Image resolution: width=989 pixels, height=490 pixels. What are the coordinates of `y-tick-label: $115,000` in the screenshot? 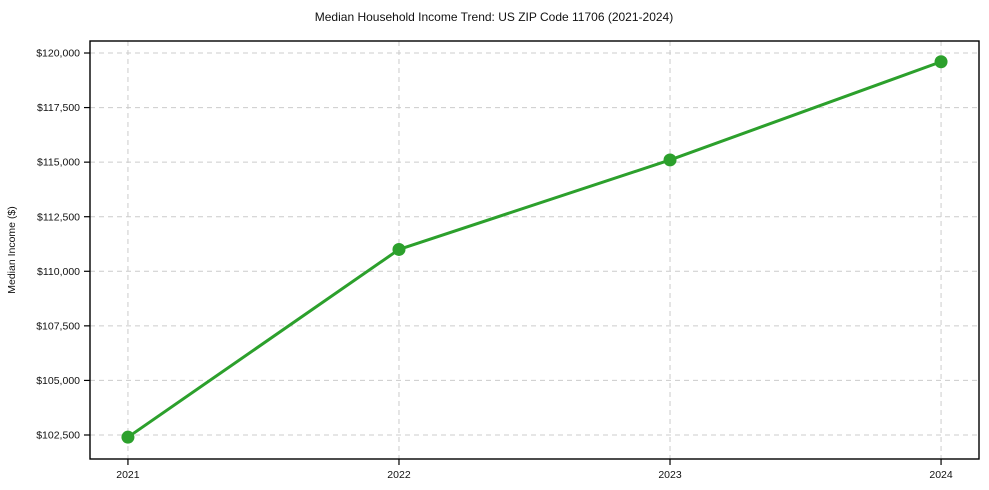 It's located at (58, 163).